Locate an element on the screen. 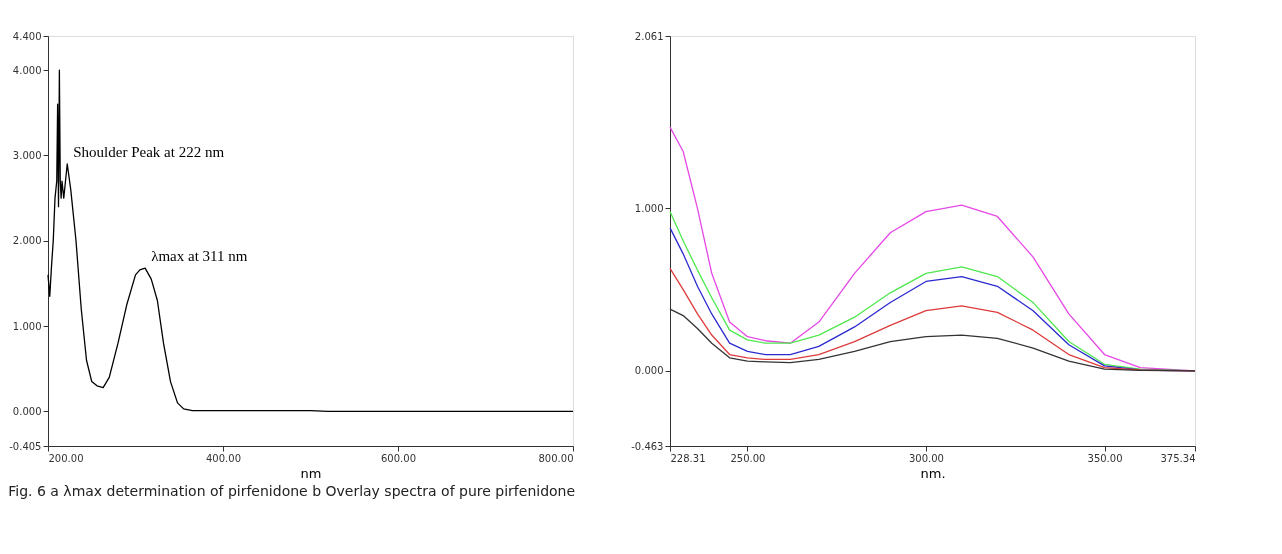 This screenshot has height=554, width=1282. x-tick-label: 300.00 is located at coordinates (926, 458).